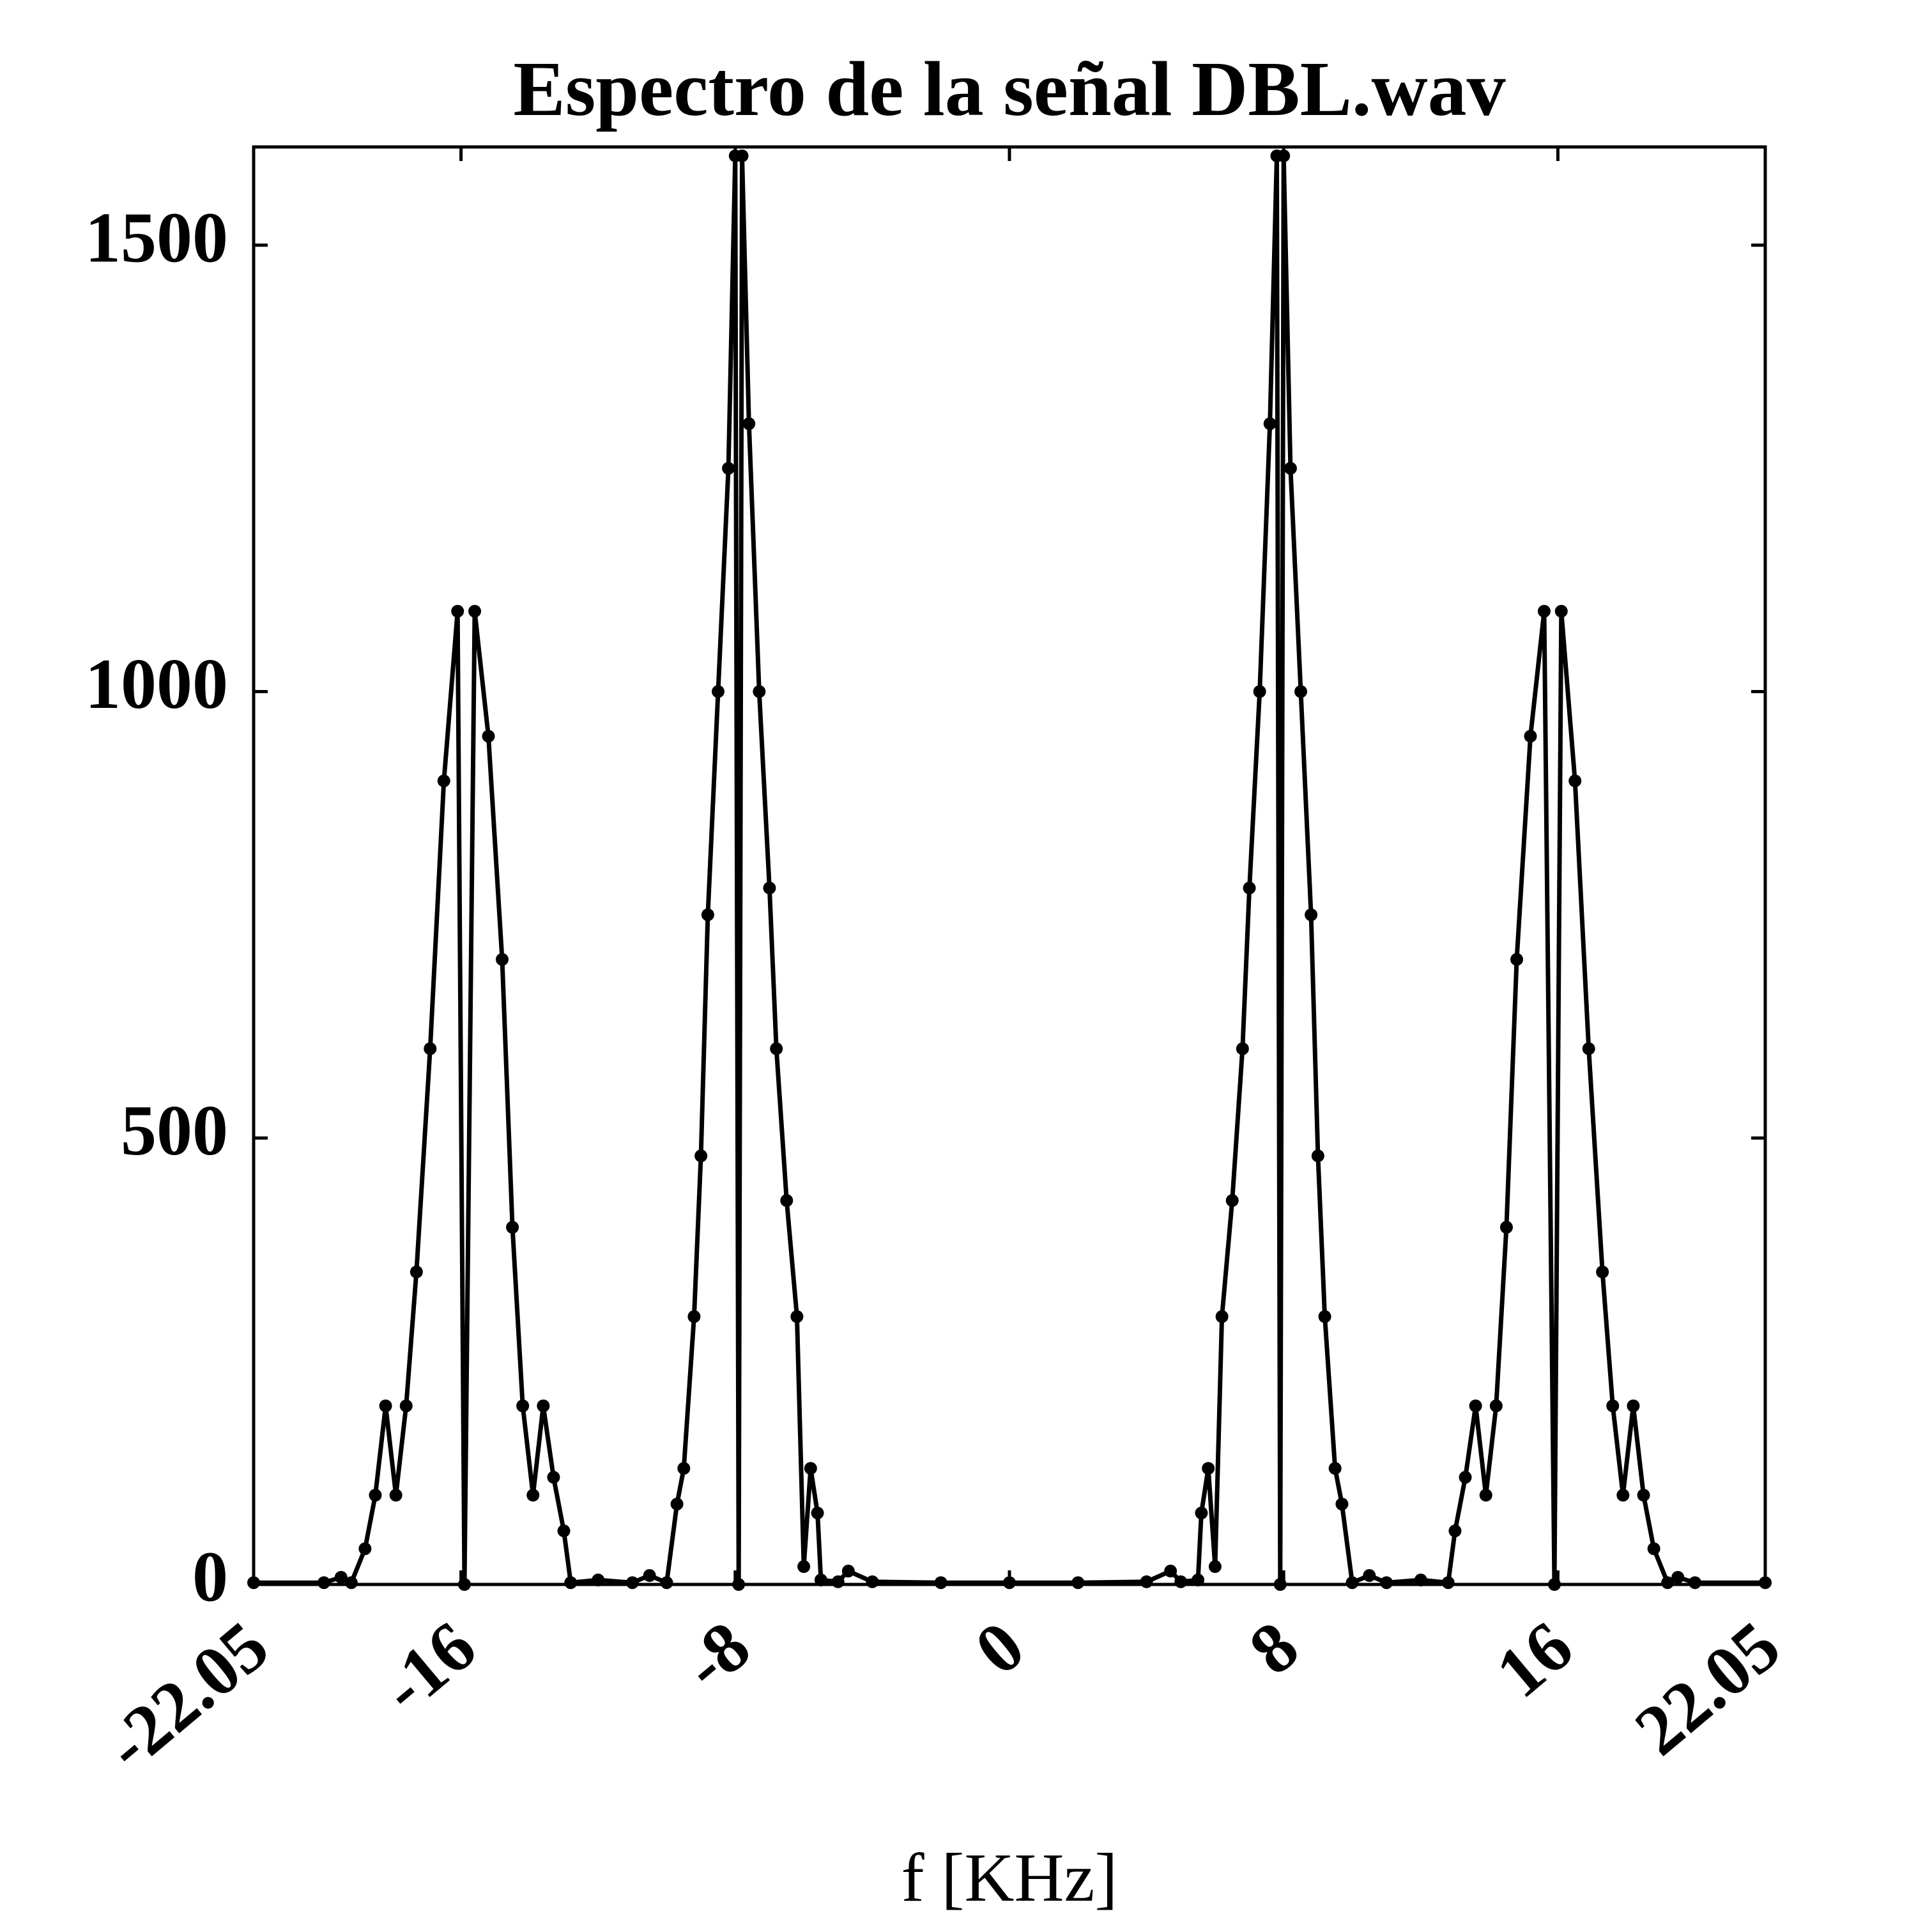 Image resolution: width=1932 pixels, height=1932 pixels. What do you see at coordinates (174, 1130) in the screenshot?
I see `y-tick-label: 500` at bounding box center [174, 1130].